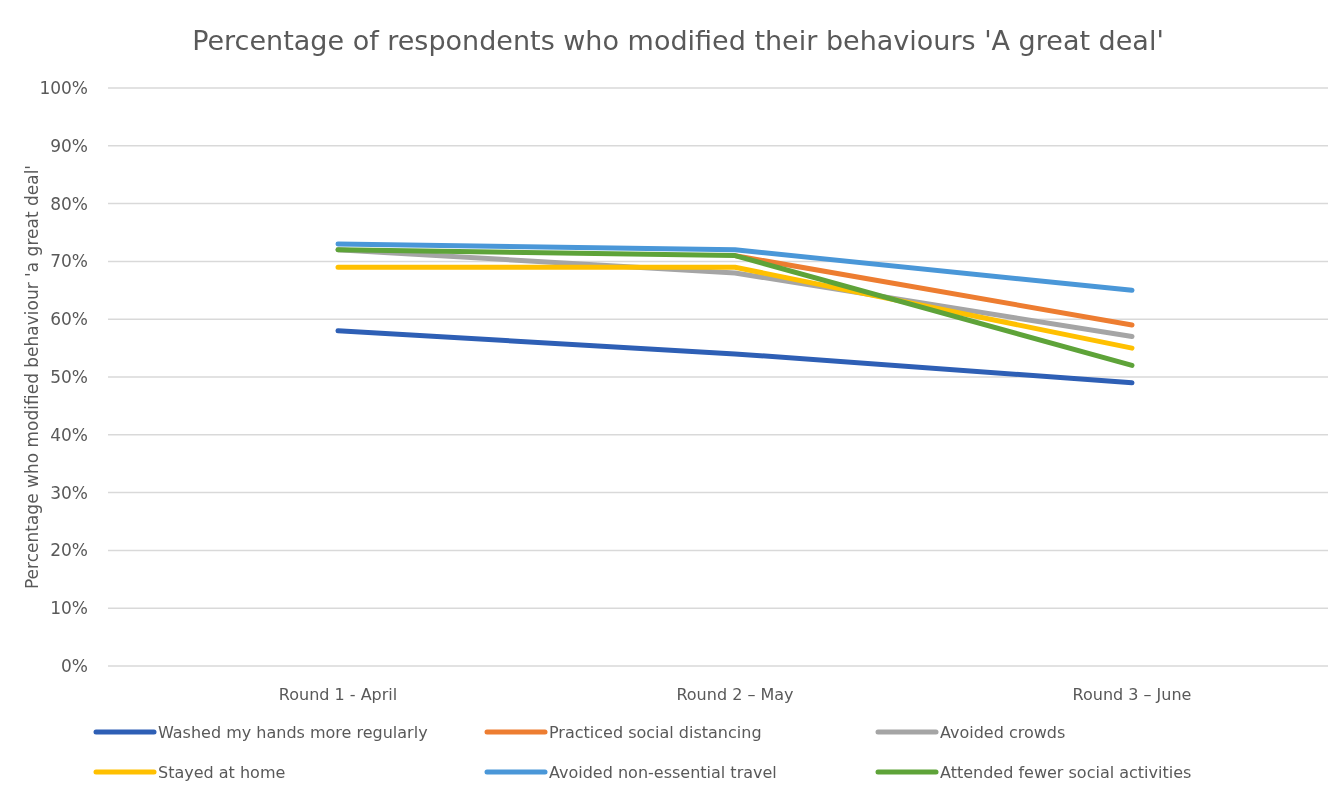 This screenshot has width=1336, height=796. What do you see at coordinates (69, 319) in the screenshot?
I see `y-tick-label: 60%` at bounding box center [69, 319].